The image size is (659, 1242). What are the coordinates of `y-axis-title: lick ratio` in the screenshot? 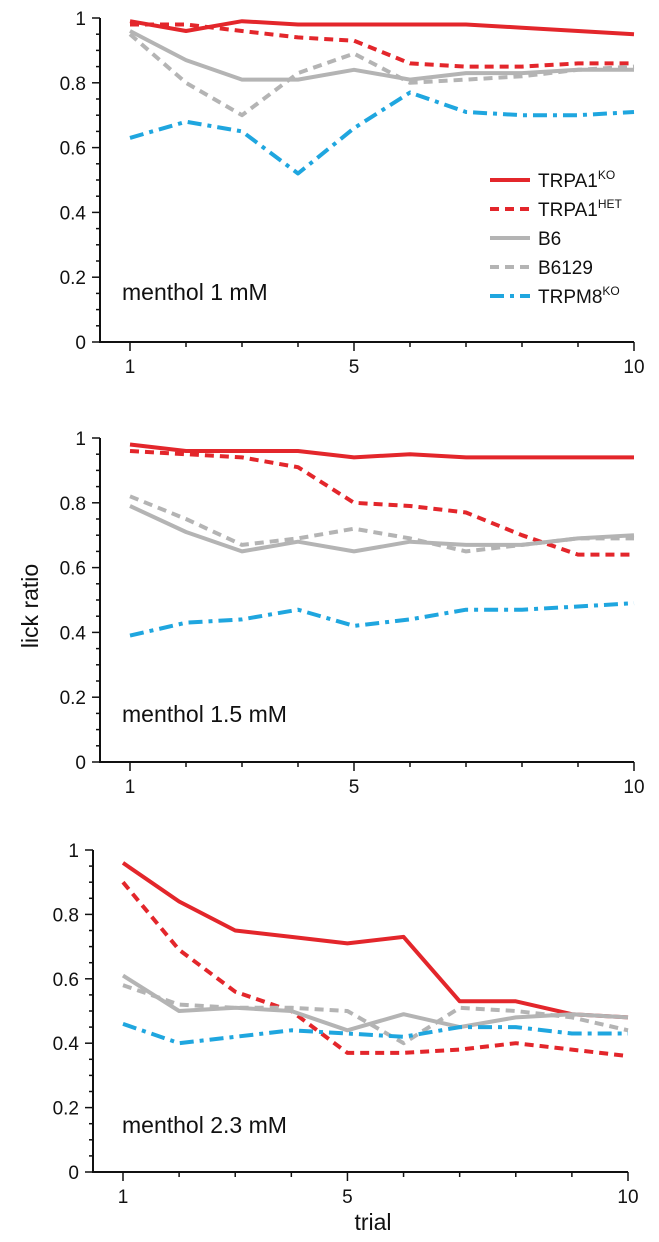 It's located at (30, 606).